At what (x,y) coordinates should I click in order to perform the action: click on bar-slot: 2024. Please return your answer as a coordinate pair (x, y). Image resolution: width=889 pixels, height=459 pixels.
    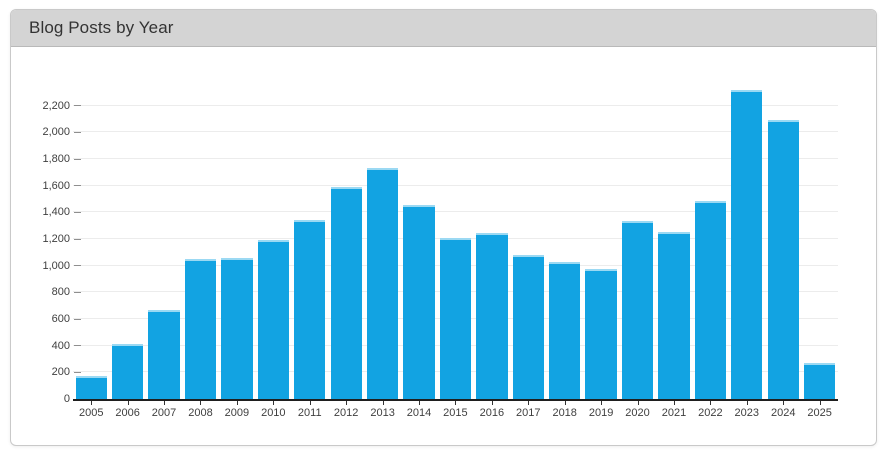
    Looking at the image, I should click on (783, 240).